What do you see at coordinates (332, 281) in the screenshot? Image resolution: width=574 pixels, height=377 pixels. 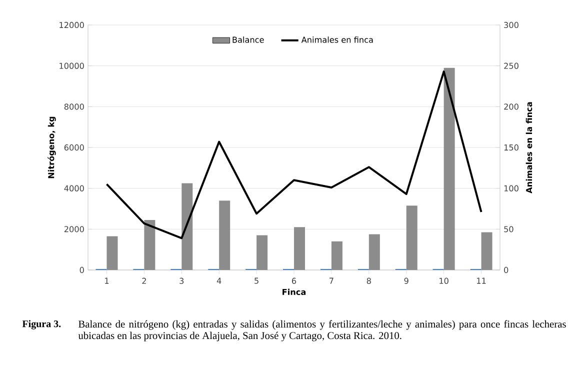 I see `x-tick-label: 7` at bounding box center [332, 281].